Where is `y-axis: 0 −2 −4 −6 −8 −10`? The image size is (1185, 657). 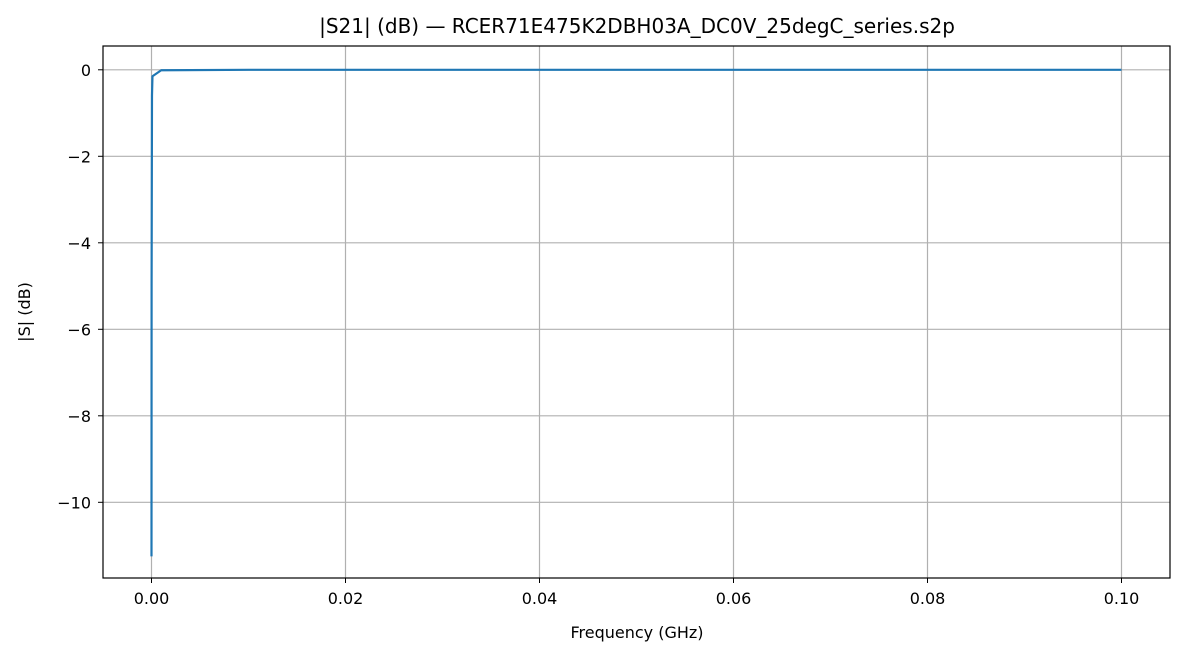 y-axis: 0 −2 −4 −6 −8 −10 is located at coordinates (80, 286).